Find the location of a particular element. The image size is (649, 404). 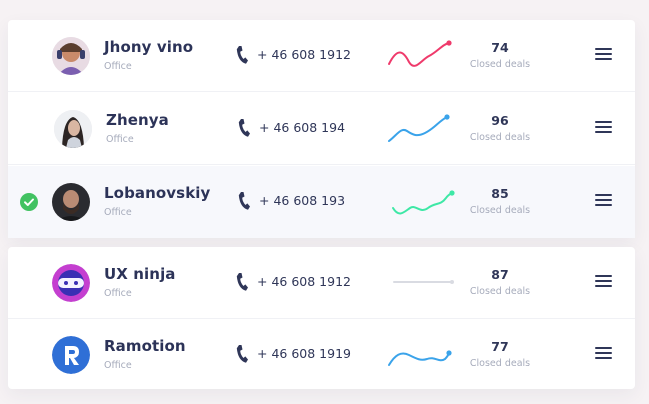

selected-check-icon is located at coordinates (29, 202).